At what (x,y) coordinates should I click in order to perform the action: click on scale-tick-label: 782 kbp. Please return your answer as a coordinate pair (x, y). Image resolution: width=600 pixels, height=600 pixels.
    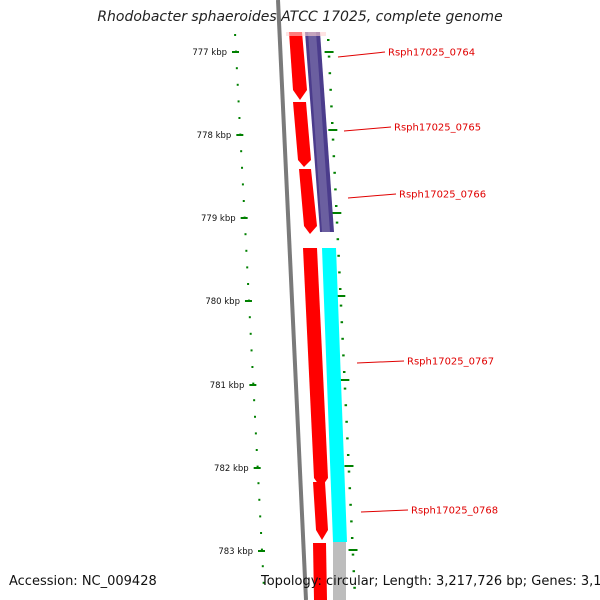
    Looking at the image, I should click on (231, 469).